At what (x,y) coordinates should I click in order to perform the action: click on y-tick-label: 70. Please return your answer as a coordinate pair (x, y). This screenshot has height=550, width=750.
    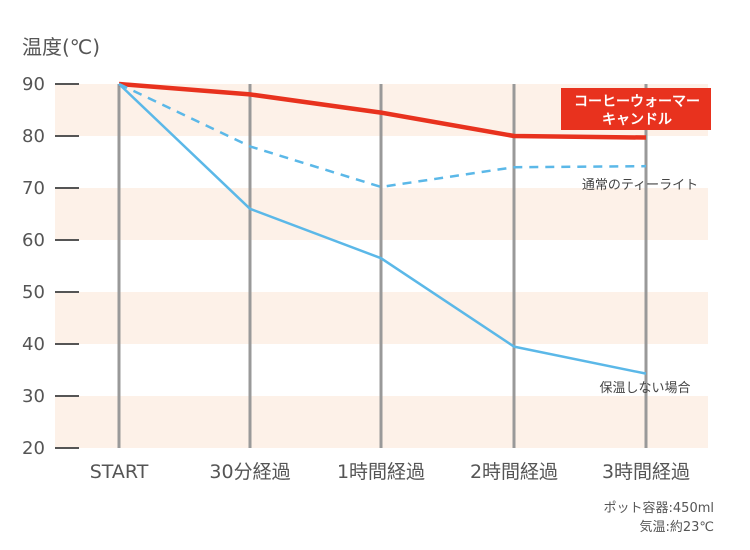
    Looking at the image, I should click on (33, 188).